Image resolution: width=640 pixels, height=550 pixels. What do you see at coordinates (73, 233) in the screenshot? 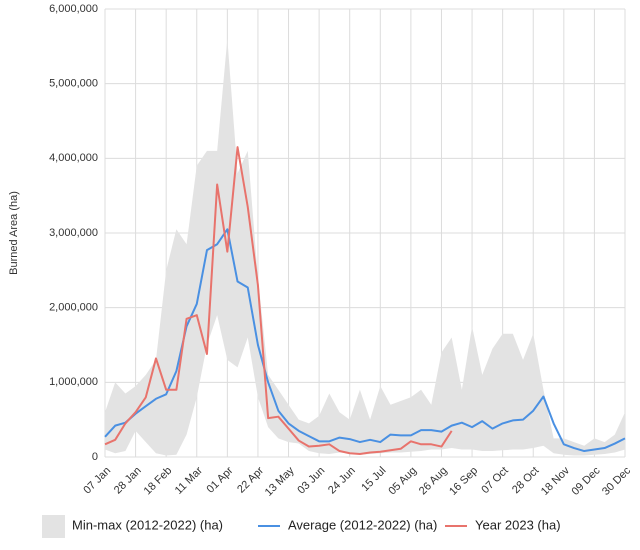
I see `y-tick-label: 3,000,000` at bounding box center [73, 233].